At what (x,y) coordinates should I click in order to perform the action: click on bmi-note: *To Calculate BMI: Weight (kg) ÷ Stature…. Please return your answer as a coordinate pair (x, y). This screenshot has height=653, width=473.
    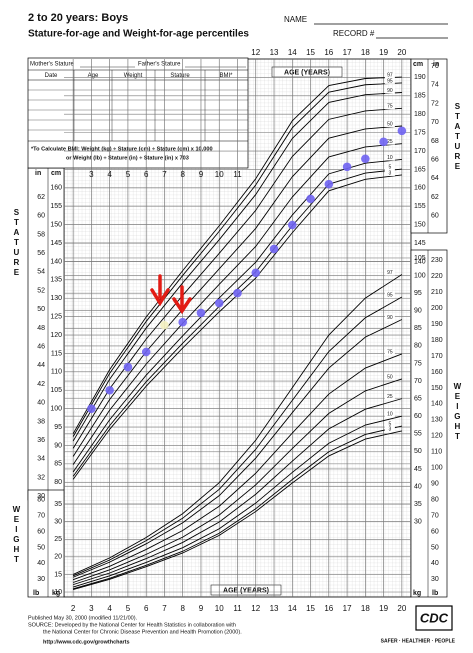
    Looking at the image, I should click on (122, 149).